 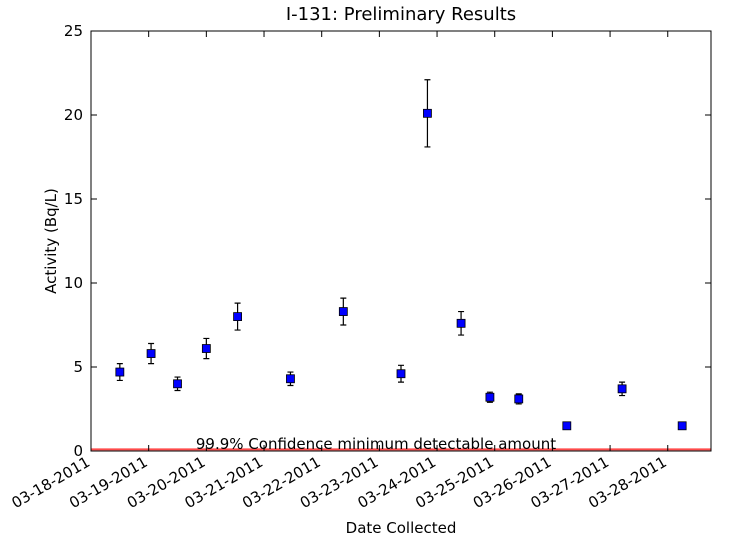 I want to click on y-tick-label: 0, so click(x=78, y=451).